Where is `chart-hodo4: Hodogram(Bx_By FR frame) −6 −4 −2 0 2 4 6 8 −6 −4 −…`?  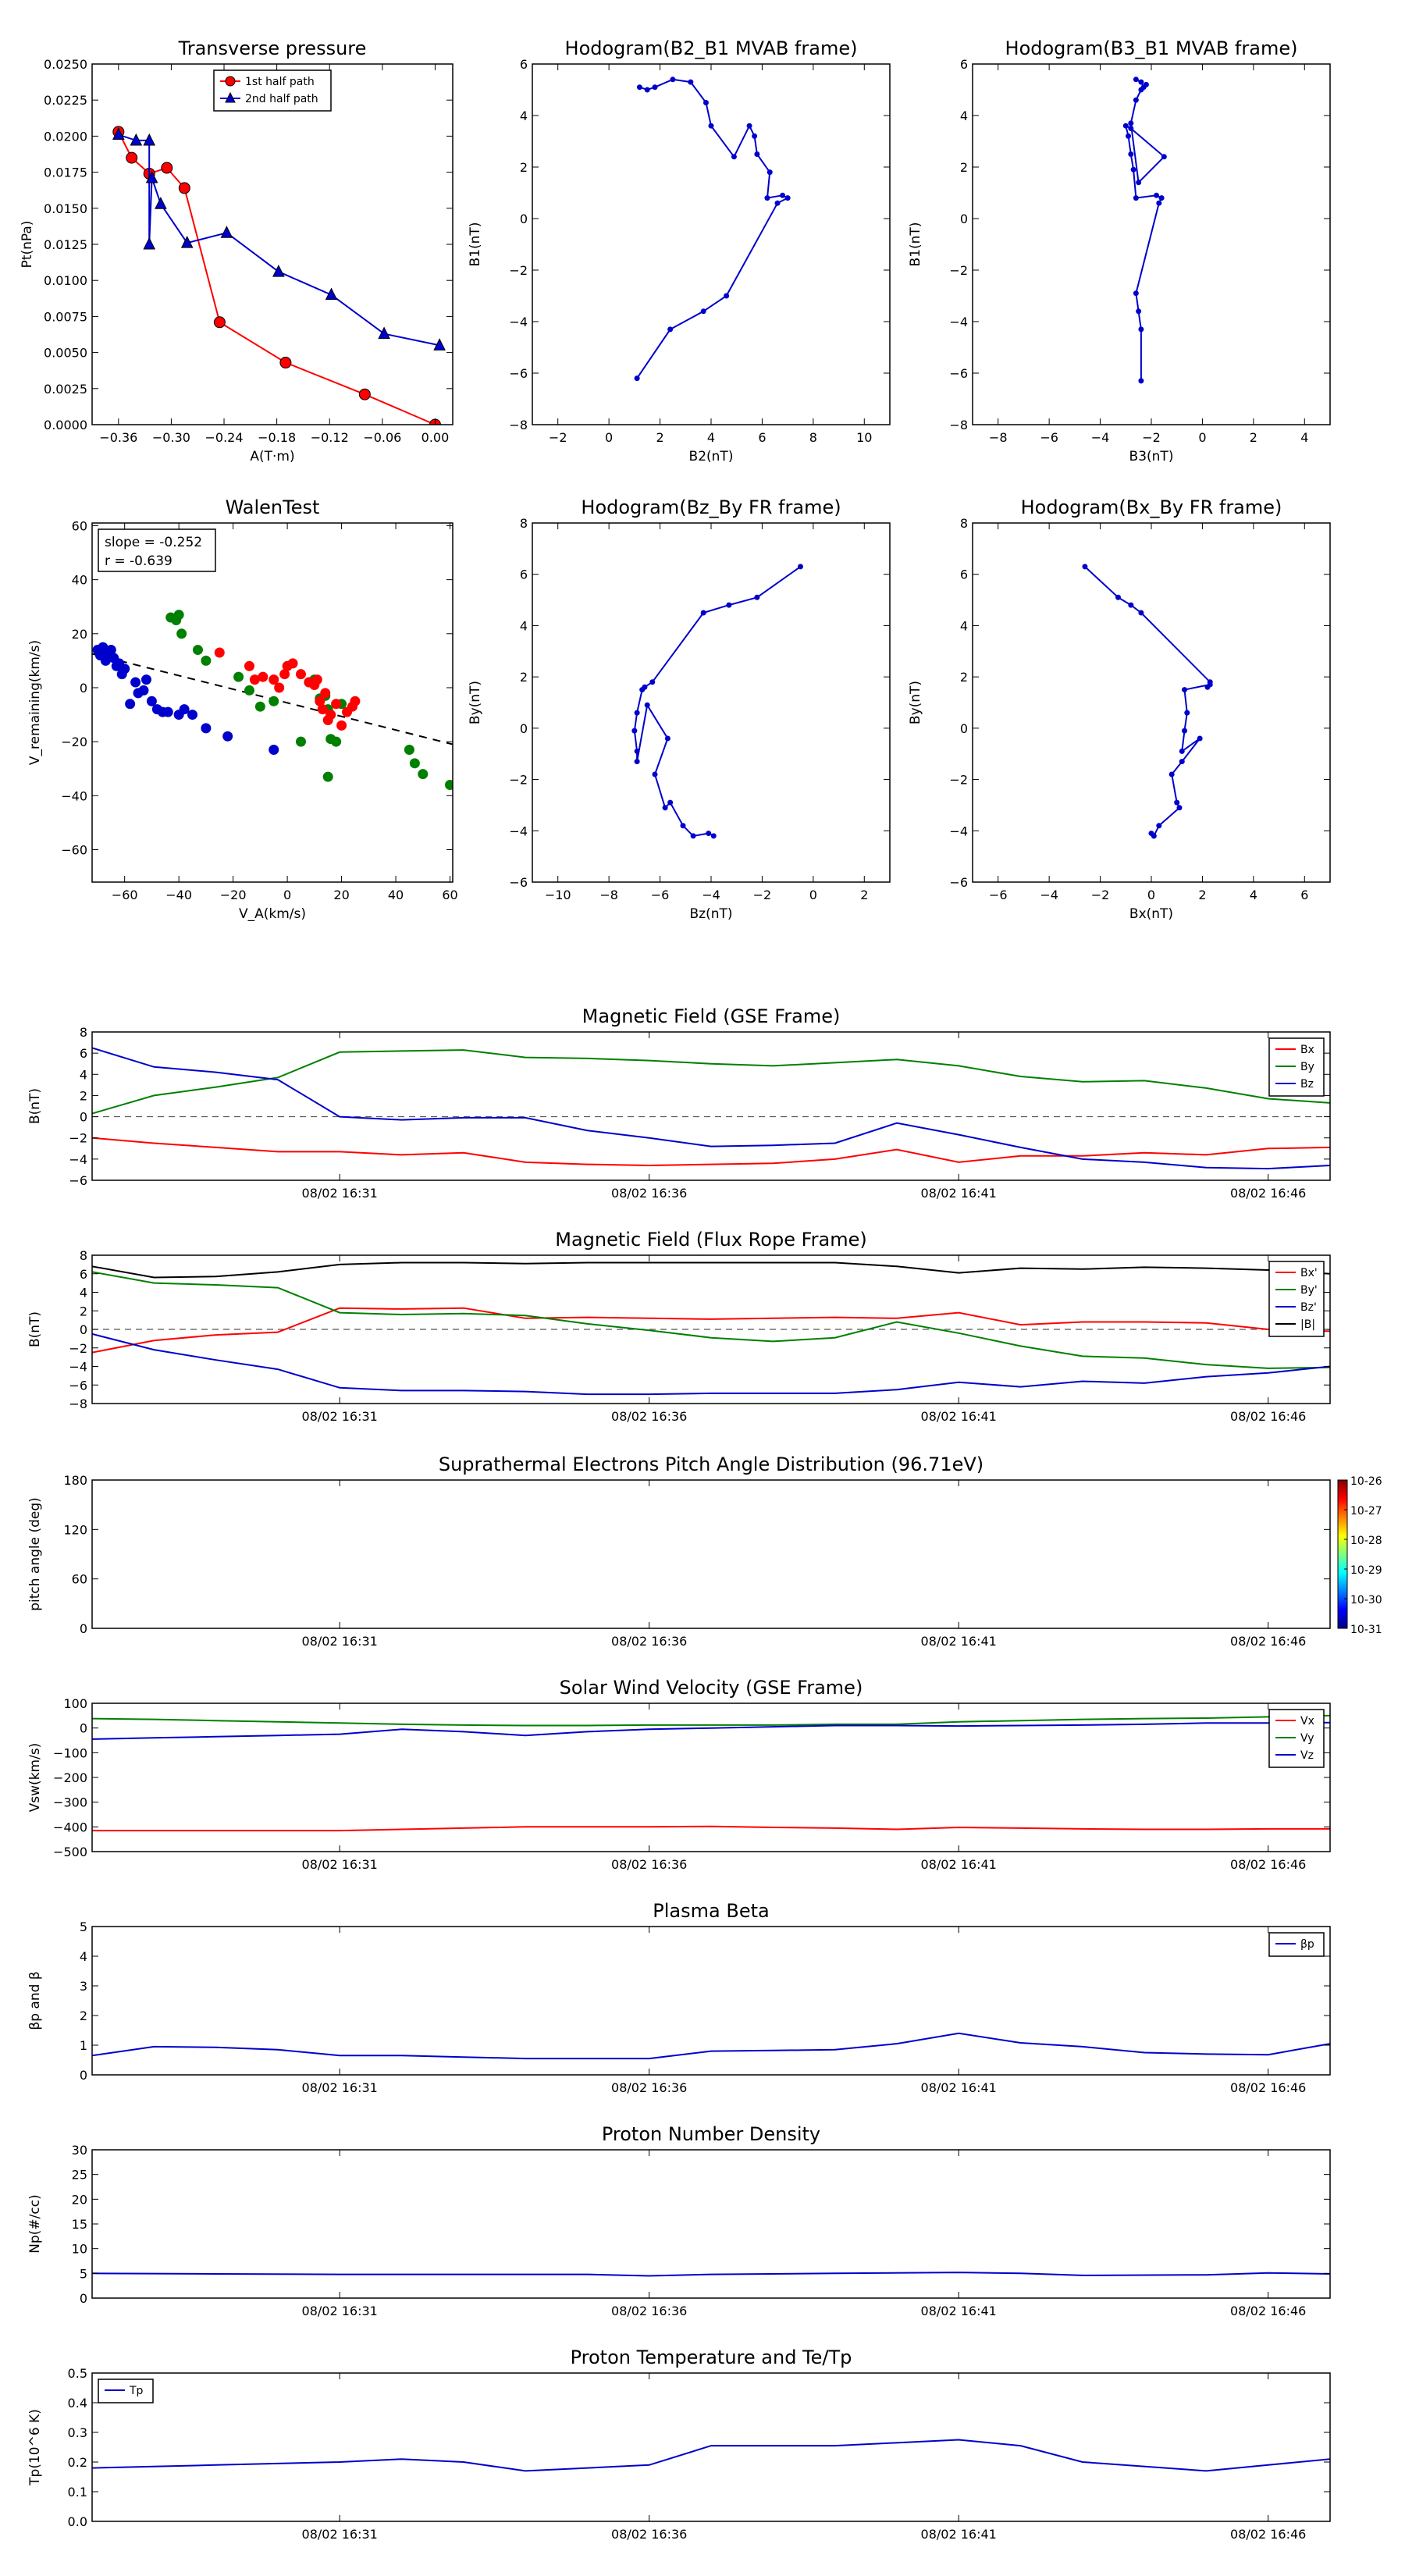
chart-hodo4: Hodogram(Bx_By FR frame) −6 −4 −2 0 2 4 6 8 −6 −4 −… is located at coordinates (1119, 709).